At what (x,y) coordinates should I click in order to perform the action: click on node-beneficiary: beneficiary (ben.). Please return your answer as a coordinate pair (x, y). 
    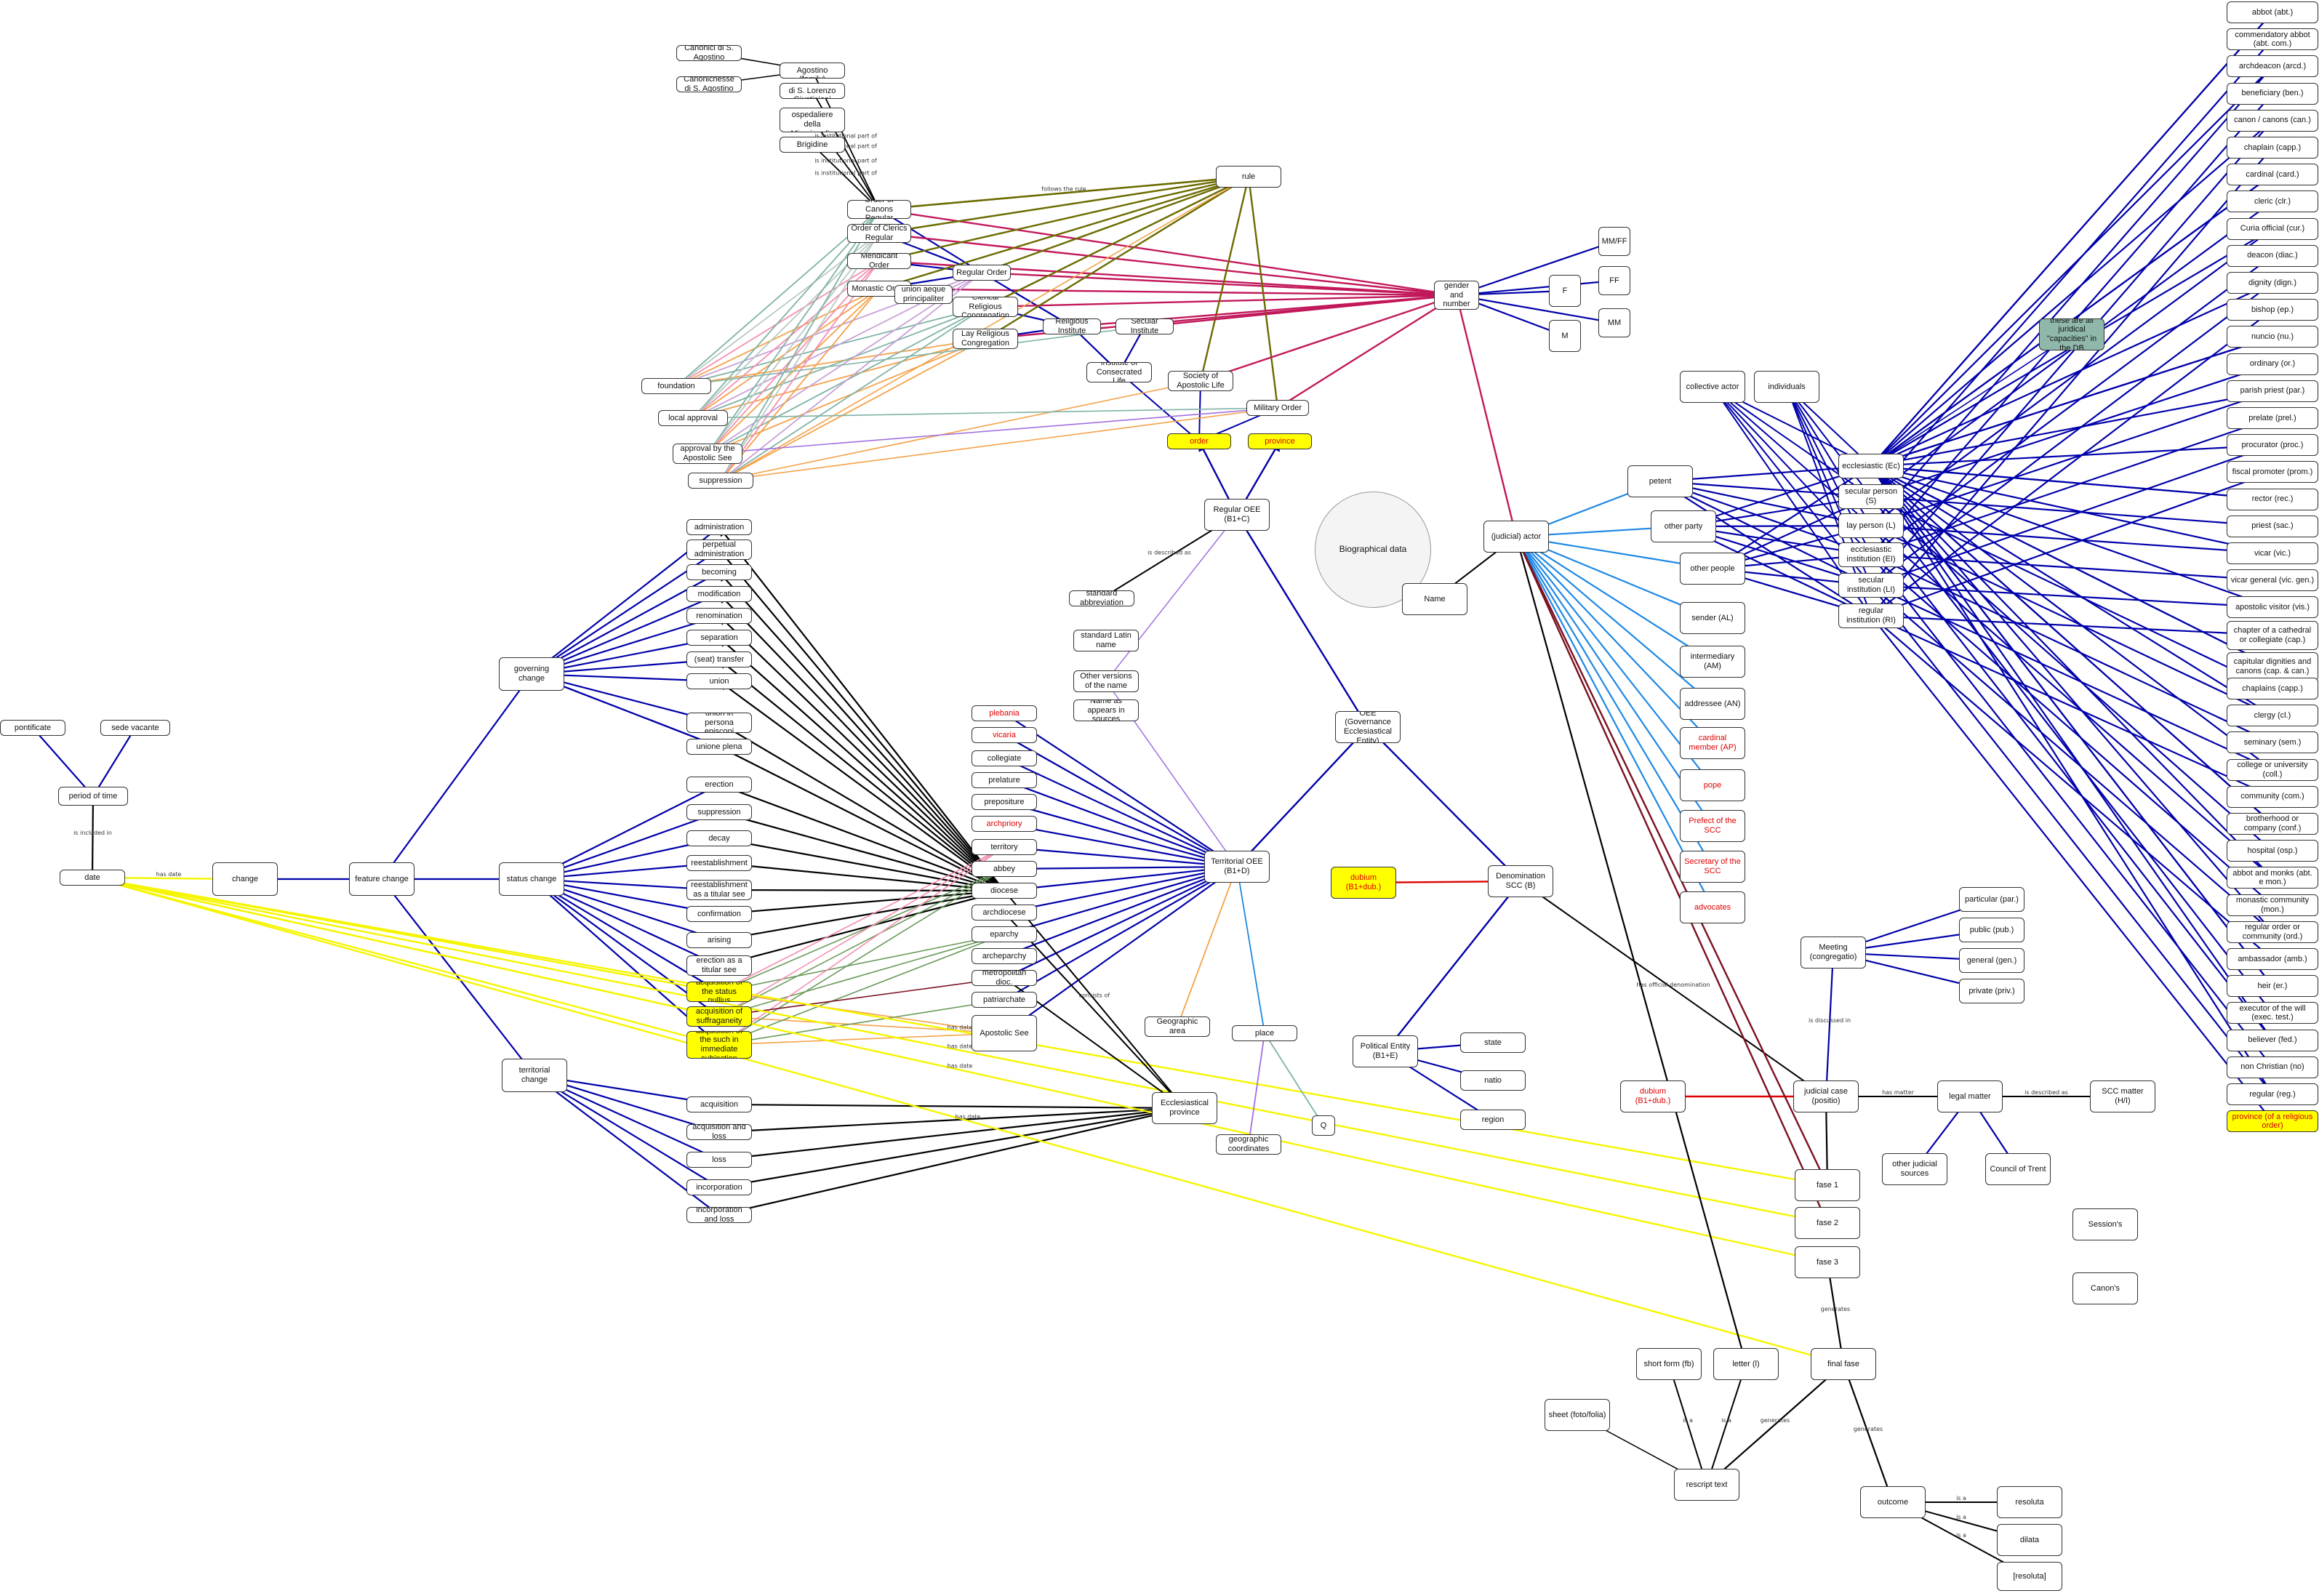
    Looking at the image, I should click on (2272, 93).